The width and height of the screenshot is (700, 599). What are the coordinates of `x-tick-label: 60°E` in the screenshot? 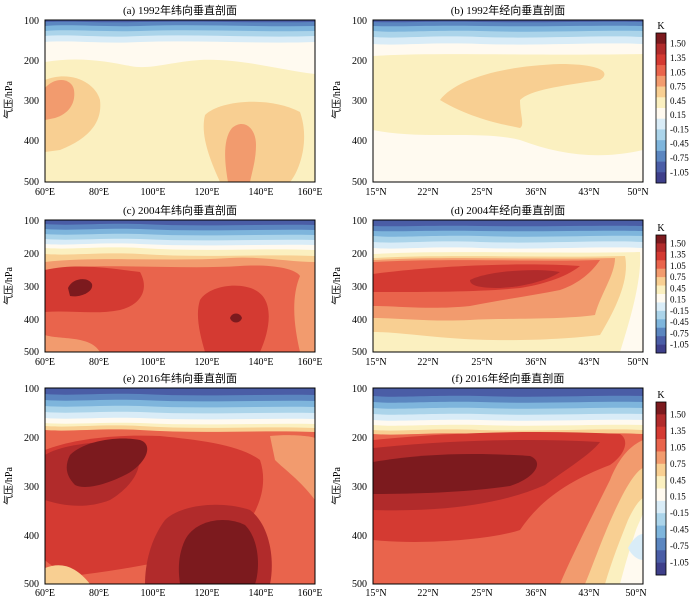 It's located at (45, 192).